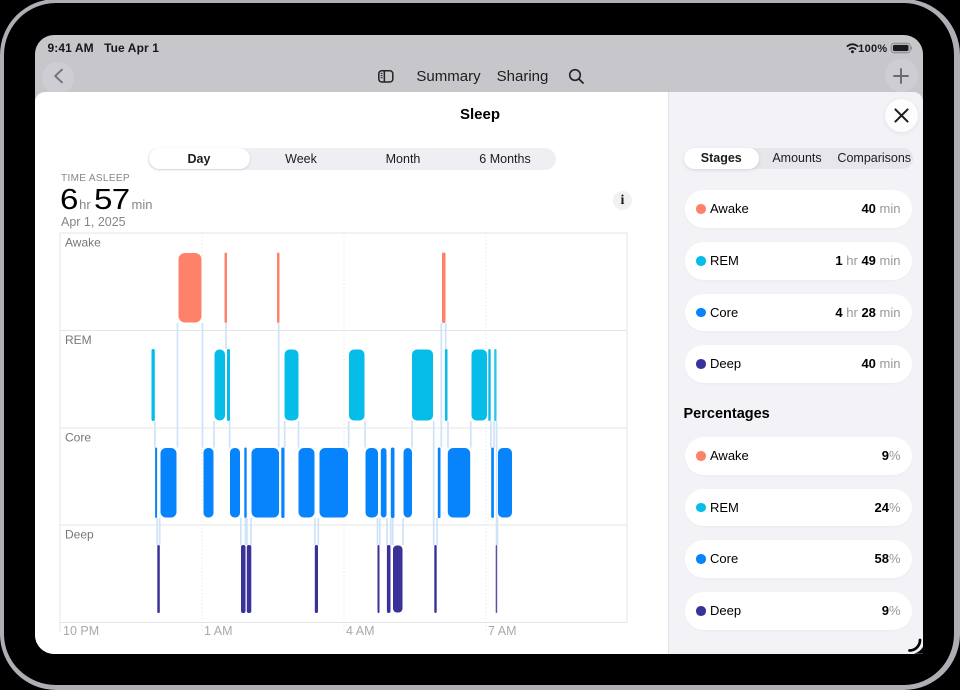  What do you see at coordinates (81, 631) in the screenshot?
I see `svg-text: 10 PM` at bounding box center [81, 631].